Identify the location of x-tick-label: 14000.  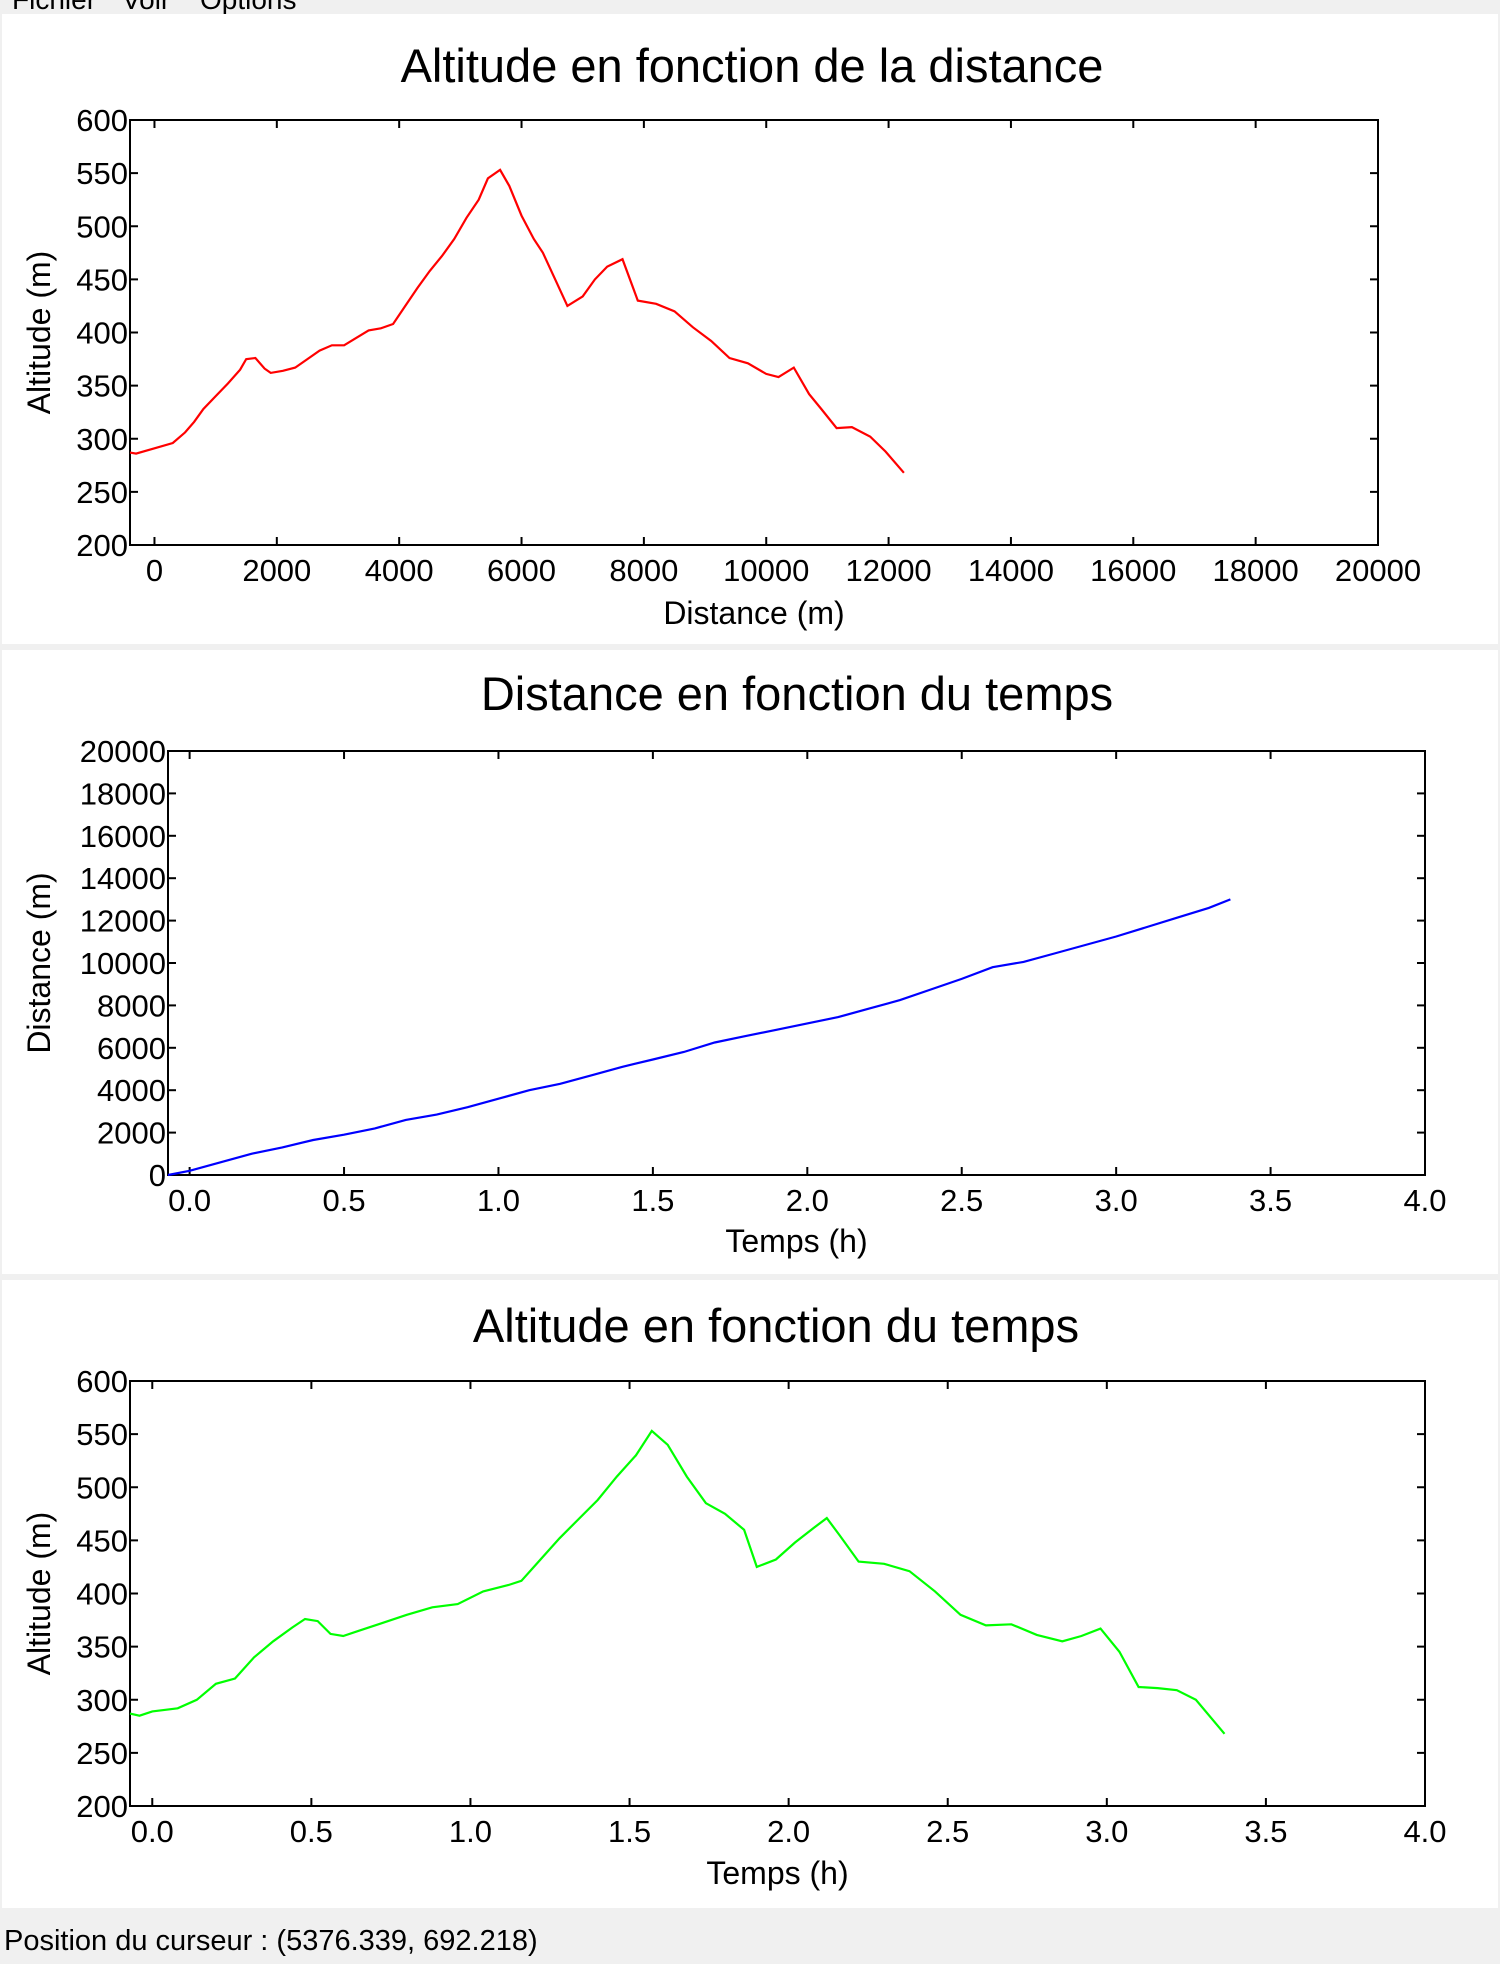
(1011, 570).